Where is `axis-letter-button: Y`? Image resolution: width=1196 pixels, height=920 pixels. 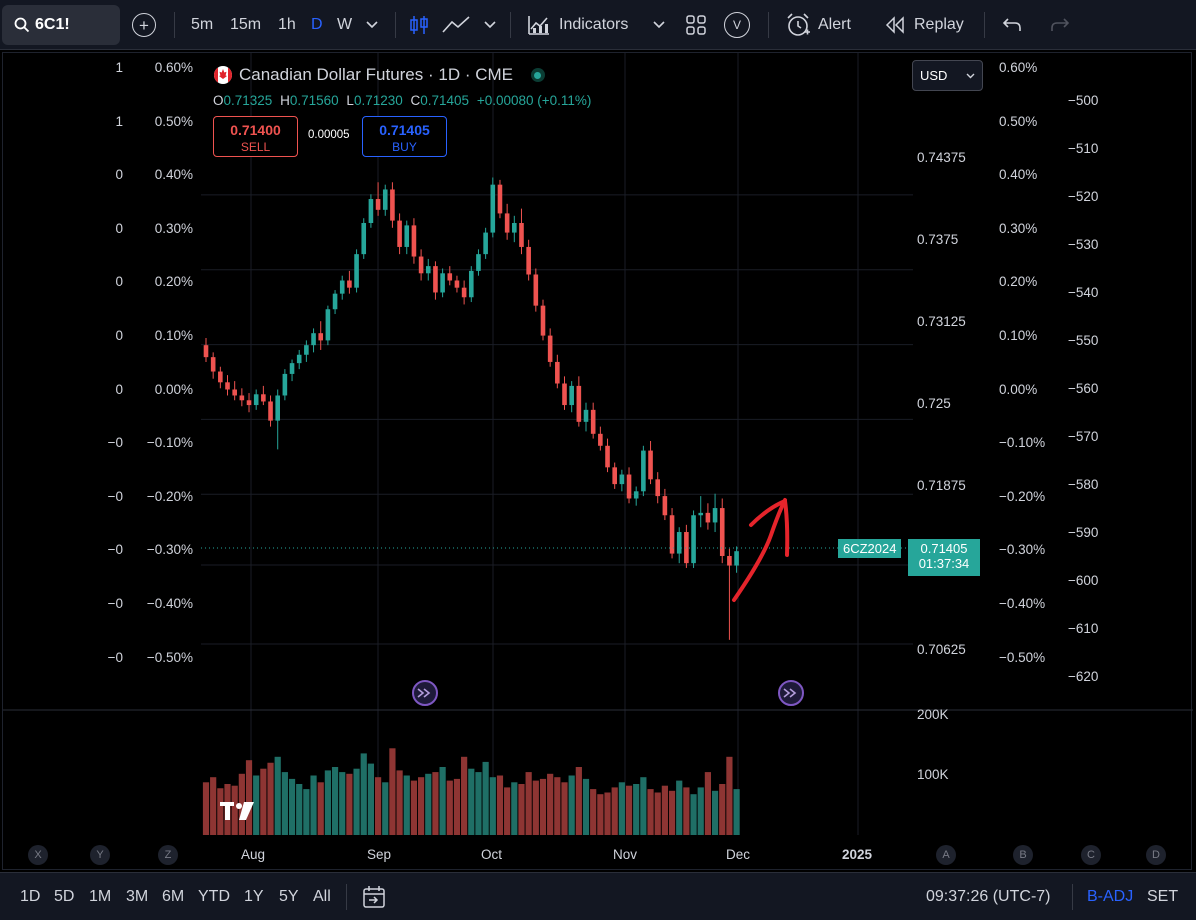
axis-letter-button: Y is located at coordinates (100, 855).